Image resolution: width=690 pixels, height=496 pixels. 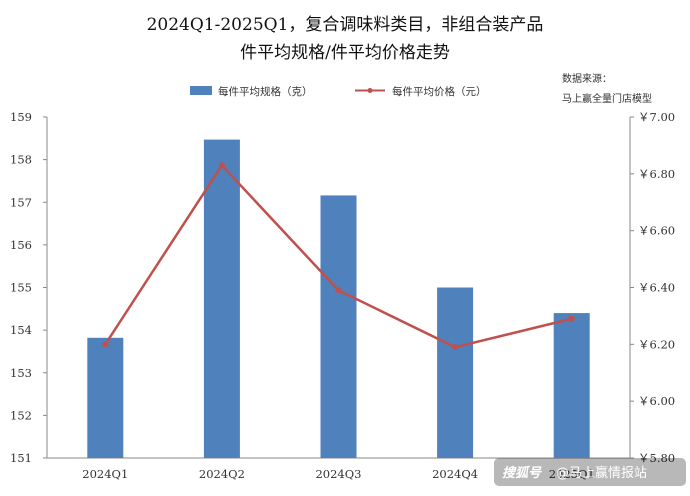 What do you see at coordinates (105, 397) in the screenshot?
I see `bar-2024Q1` at bounding box center [105, 397].